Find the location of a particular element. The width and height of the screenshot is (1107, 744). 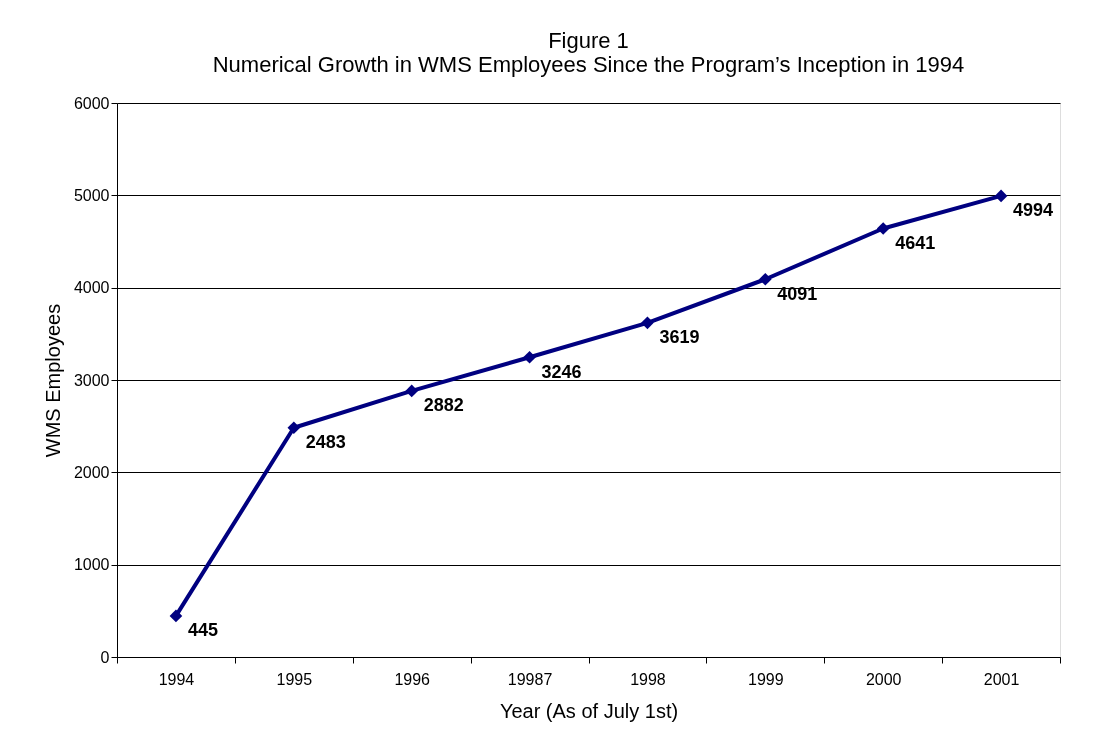

x-tick-label: 1996 is located at coordinates (412, 679).